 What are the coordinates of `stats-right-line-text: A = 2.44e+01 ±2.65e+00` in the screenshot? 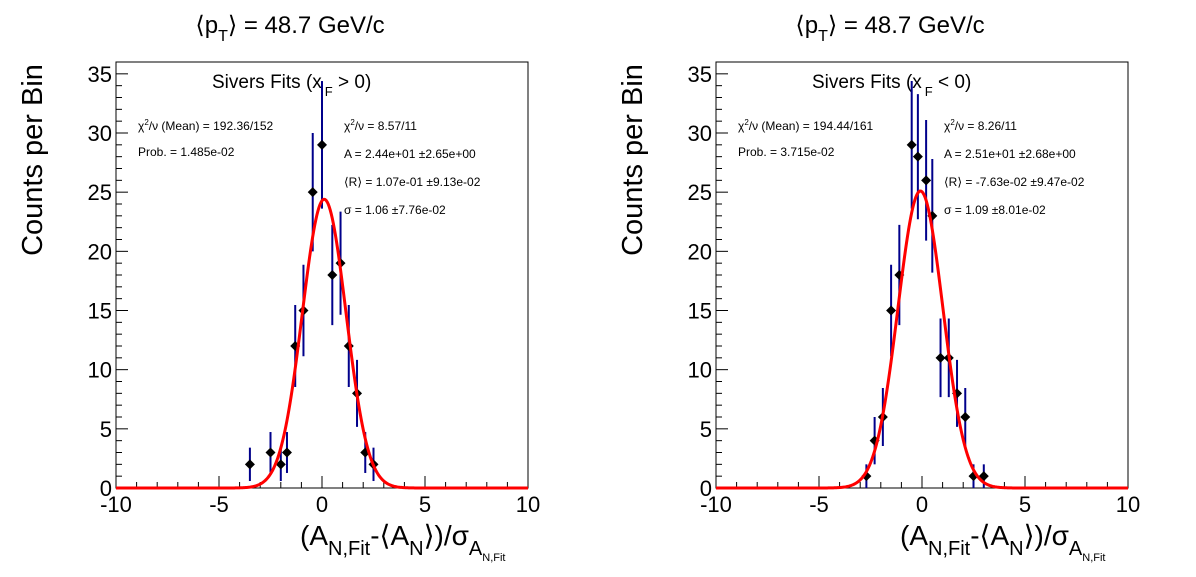 It's located at (410, 154).